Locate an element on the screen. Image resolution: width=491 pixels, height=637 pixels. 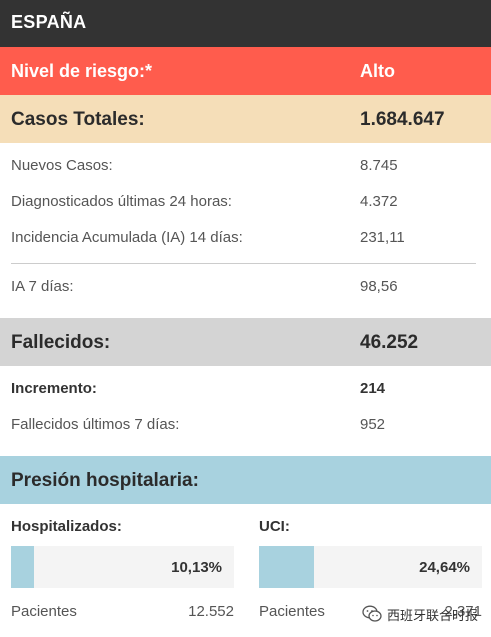
risk-level-band: Nivel de riesgo:* Alto is located at coordinates (245, 71).